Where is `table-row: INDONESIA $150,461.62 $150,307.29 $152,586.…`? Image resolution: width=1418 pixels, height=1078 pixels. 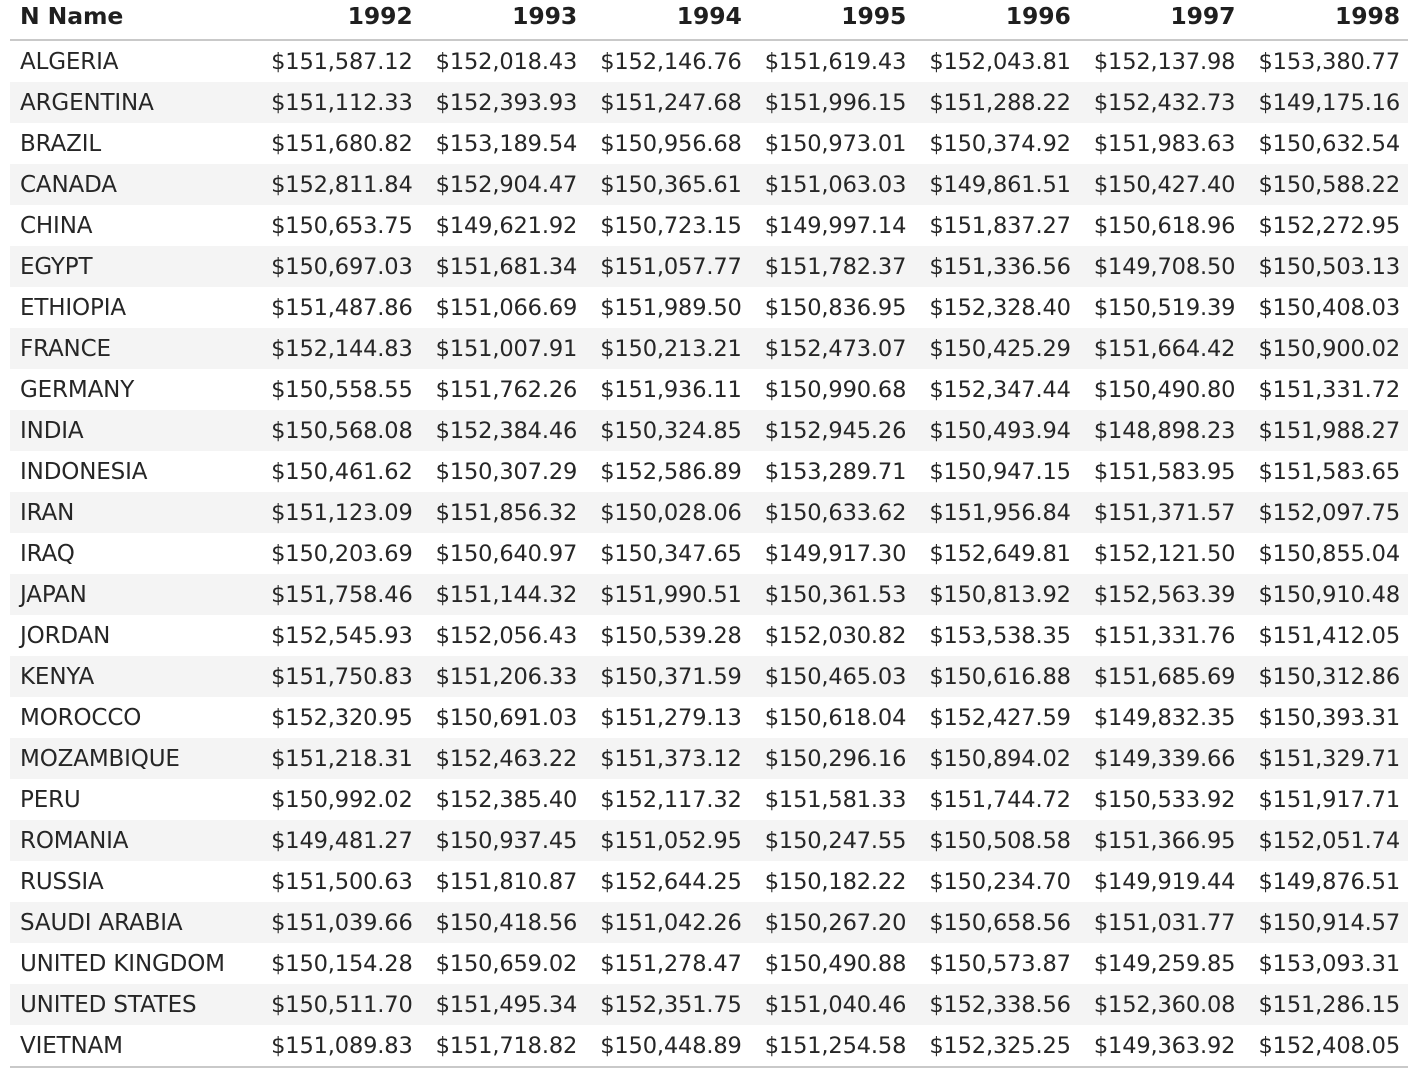 table-row: INDONESIA $150,461.62 $150,307.29 $152,586.… is located at coordinates (709, 471).